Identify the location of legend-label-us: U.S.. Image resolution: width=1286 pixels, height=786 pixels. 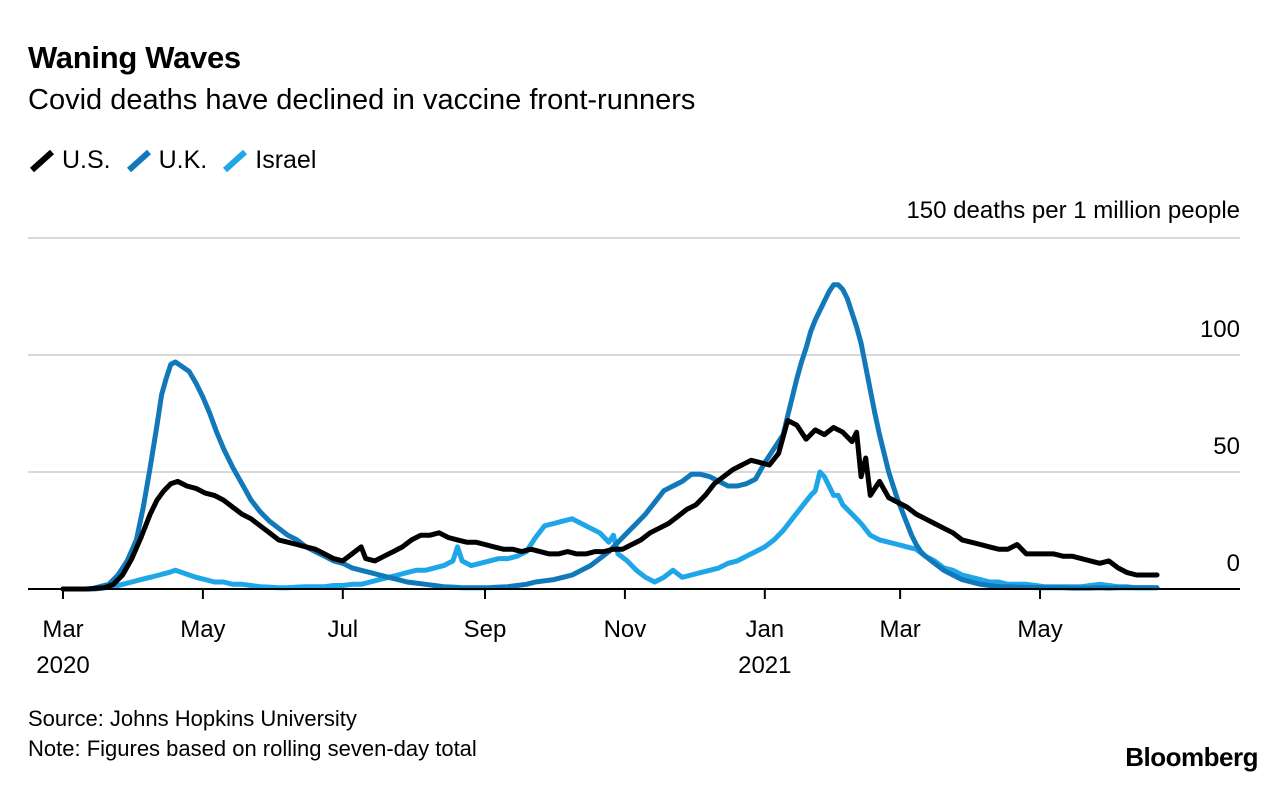
(86, 160).